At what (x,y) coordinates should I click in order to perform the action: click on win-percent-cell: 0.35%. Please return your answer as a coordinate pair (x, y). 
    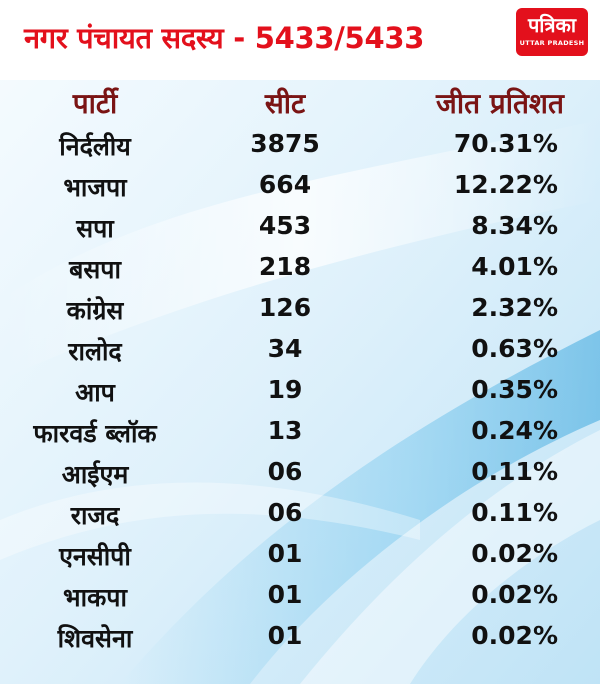
    Looking at the image, I should click on (514, 389).